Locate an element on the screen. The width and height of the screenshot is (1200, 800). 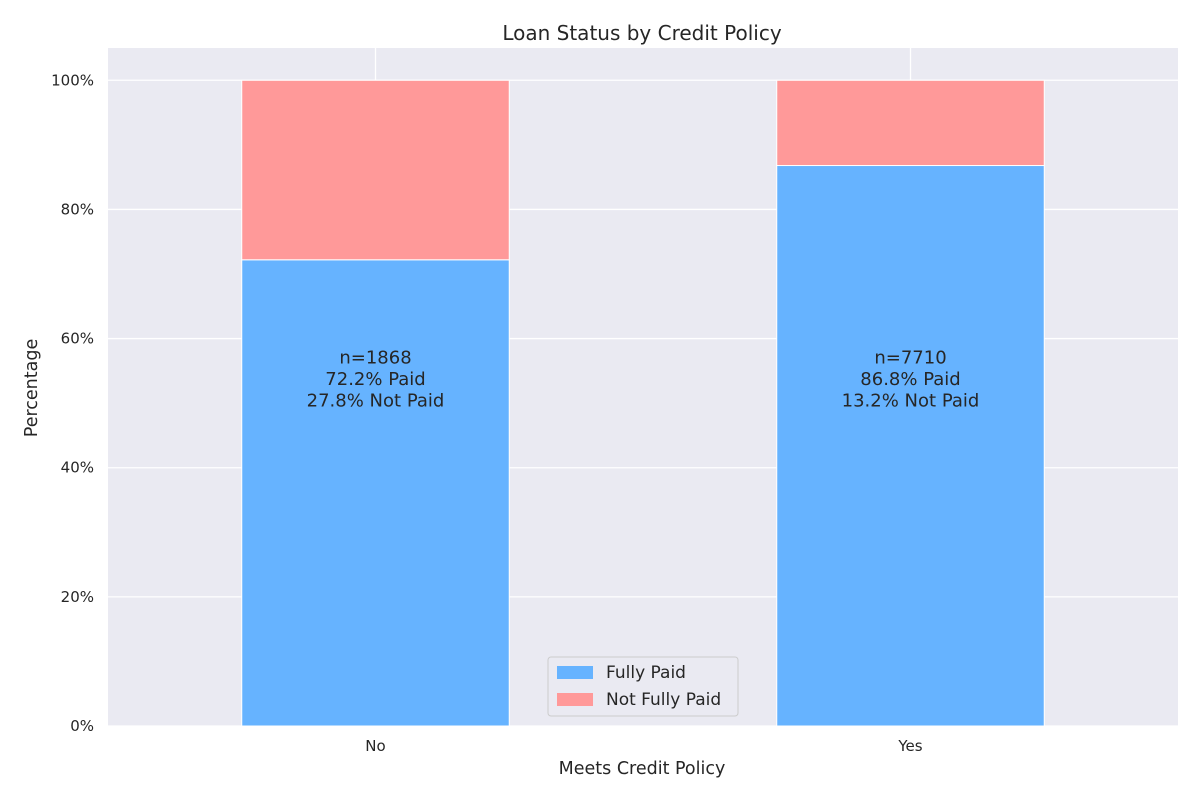
legend-label: Not Fully Paid is located at coordinates (663, 700).